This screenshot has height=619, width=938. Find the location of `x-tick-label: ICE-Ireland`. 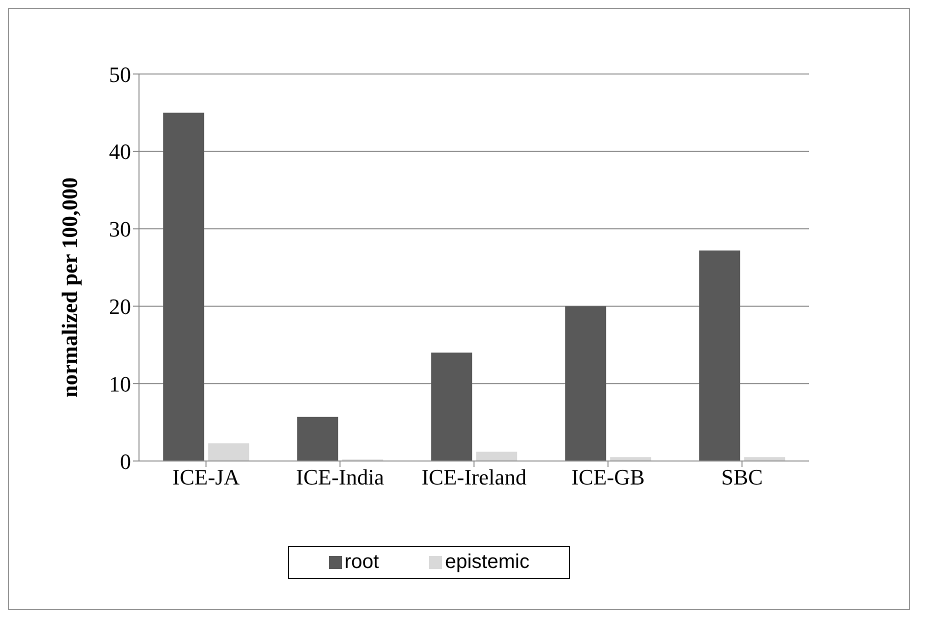

x-tick-label: ICE-Ireland is located at coordinates (474, 477).